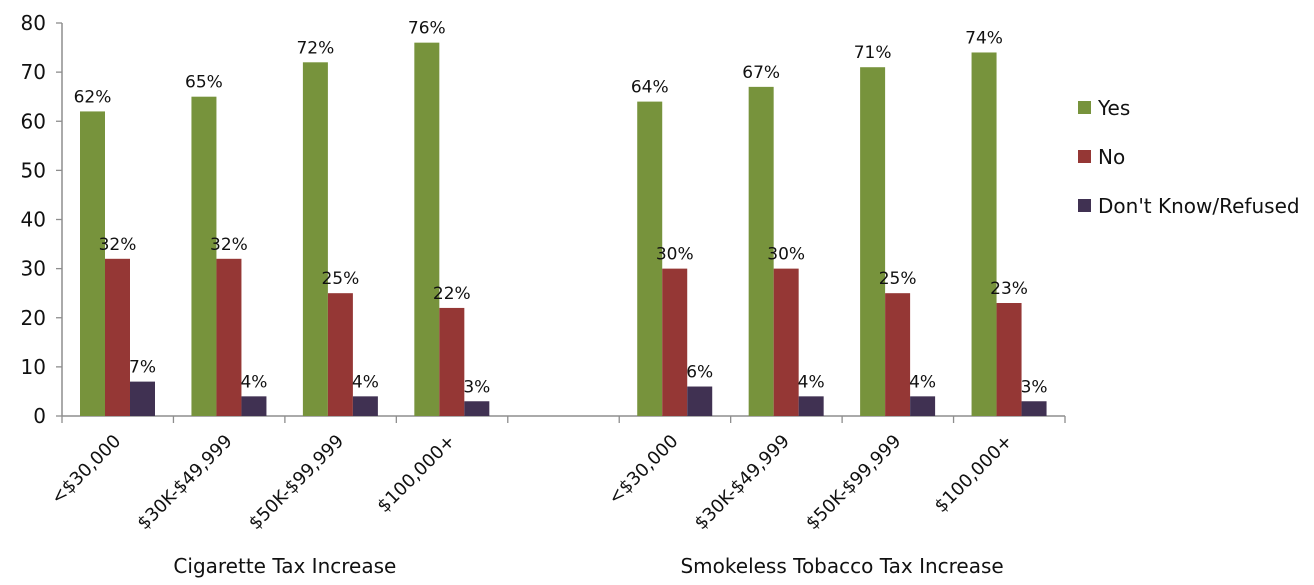  I want to click on data-label: 67%, so click(761, 73).